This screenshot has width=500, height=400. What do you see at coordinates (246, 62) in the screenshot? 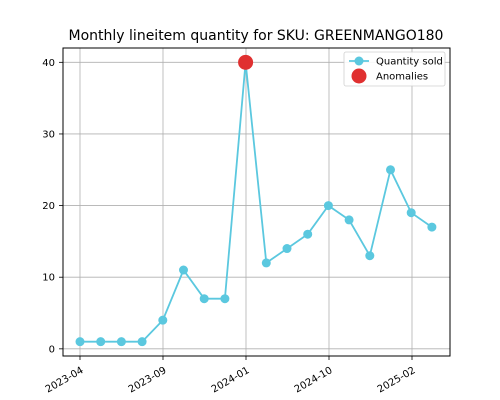
I see `anomaly-point` at bounding box center [246, 62].